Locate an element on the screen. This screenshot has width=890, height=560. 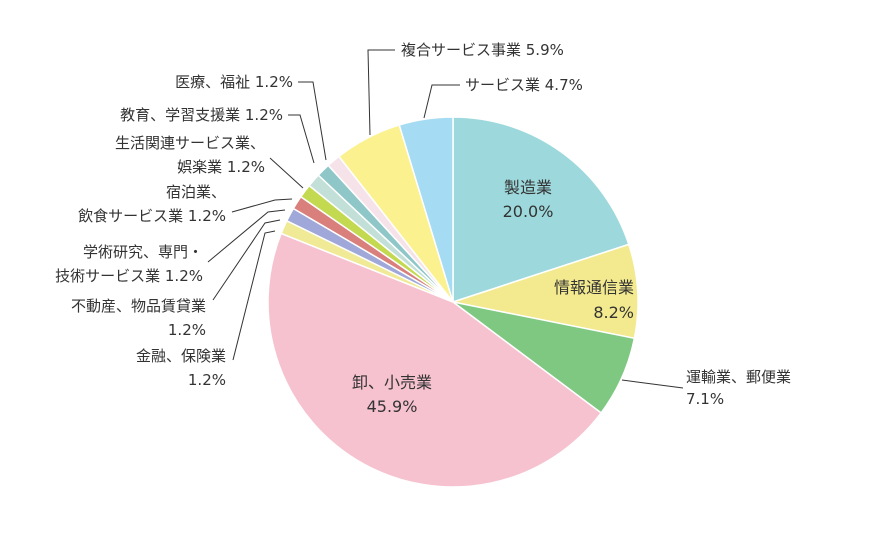
leader-line-transport is located at coordinates (652, 384).